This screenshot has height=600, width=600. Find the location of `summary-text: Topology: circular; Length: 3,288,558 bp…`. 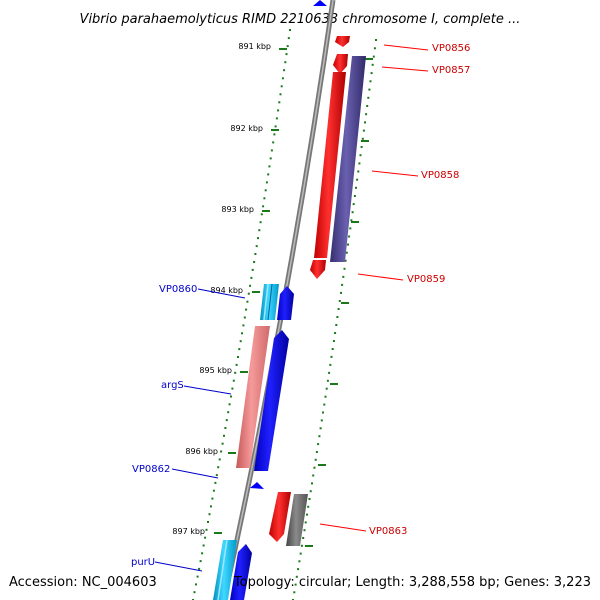

summary-text: Topology: circular; Length: 3,288,558 bp… is located at coordinates (412, 582).